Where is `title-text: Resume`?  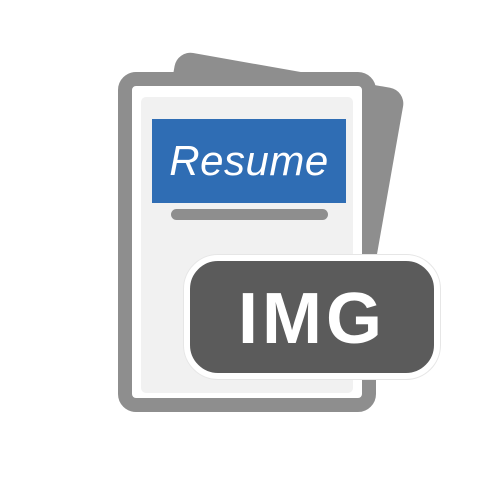
title-text: Resume is located at coordinates (249, 160).